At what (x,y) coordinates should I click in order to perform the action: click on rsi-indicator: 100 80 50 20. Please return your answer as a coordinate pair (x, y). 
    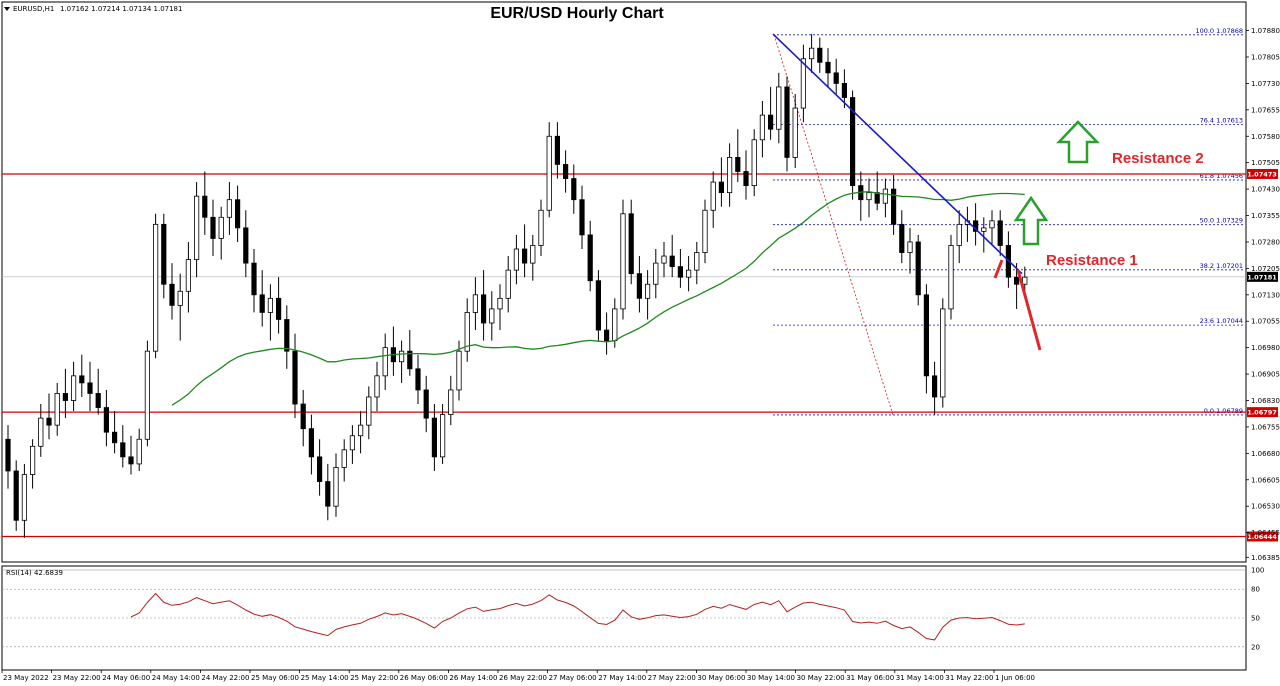
    Looking at the image, I should click on (633, 609).